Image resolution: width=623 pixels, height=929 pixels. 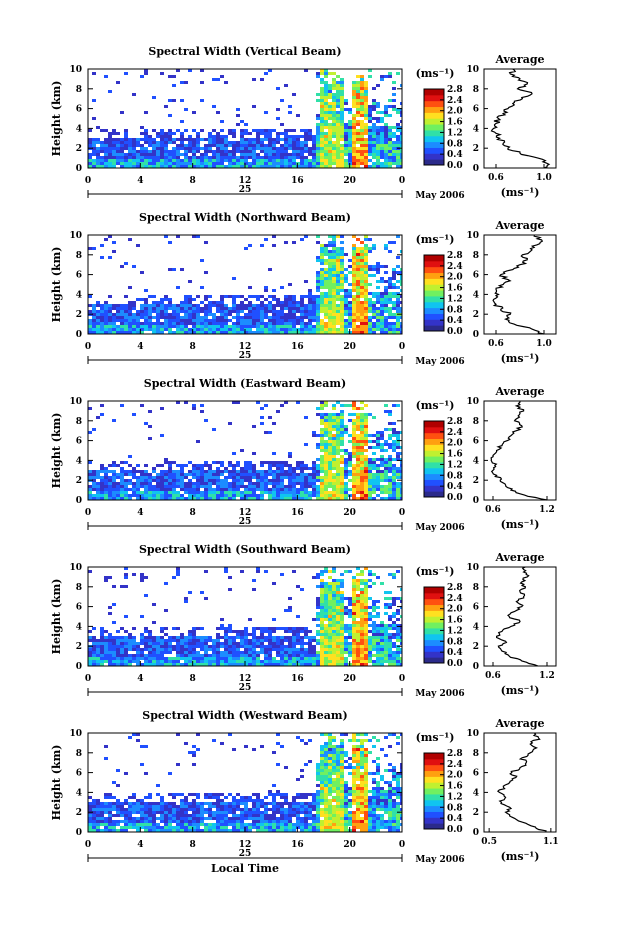 What do you see at coordinates (455, 299) in the screenshot?
I see `colorbar-tick-label: 1.2` at bounding box center [455, 299].